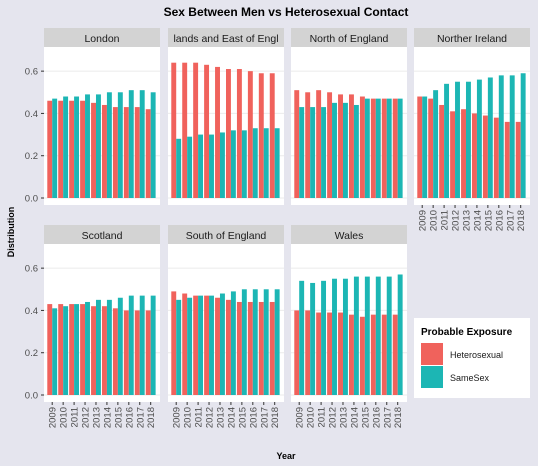  I want to click on facet-strip-label: North of England, so click(349, 39).